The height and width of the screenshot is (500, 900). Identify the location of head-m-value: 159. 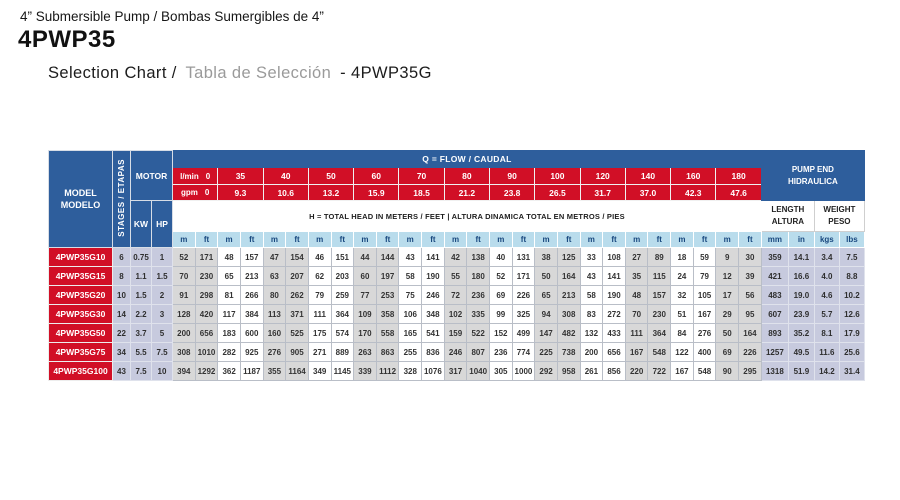
(455, 333).